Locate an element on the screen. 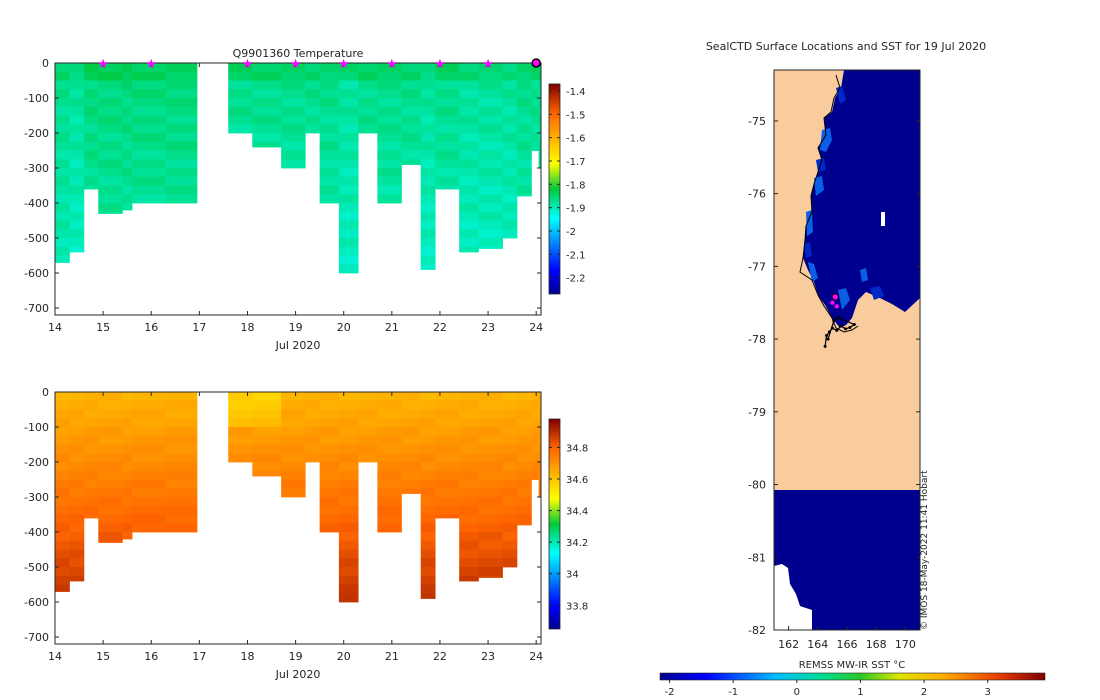 The height and width of the screenshot is (700, 1100). x-tick-label: 17 is located at coordinates (199, 656).